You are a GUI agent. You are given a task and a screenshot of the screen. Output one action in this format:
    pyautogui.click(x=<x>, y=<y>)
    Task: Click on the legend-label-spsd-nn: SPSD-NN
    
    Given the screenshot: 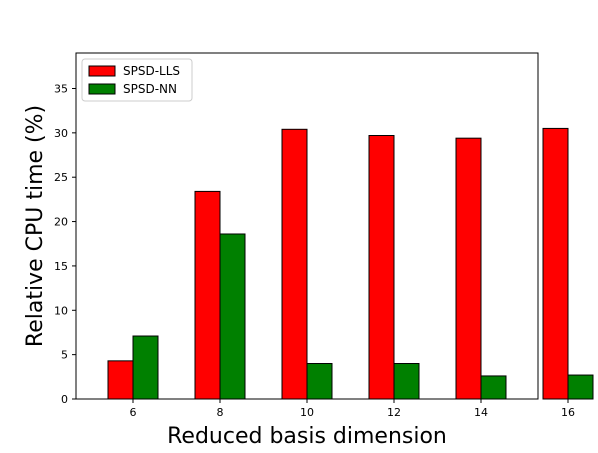 What is the action you would take?
    pyautogui.click(x=150, y=89)
    